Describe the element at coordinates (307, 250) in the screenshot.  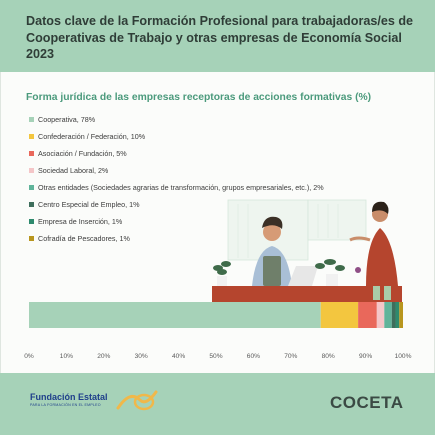
I see `office-illustration` at that location.